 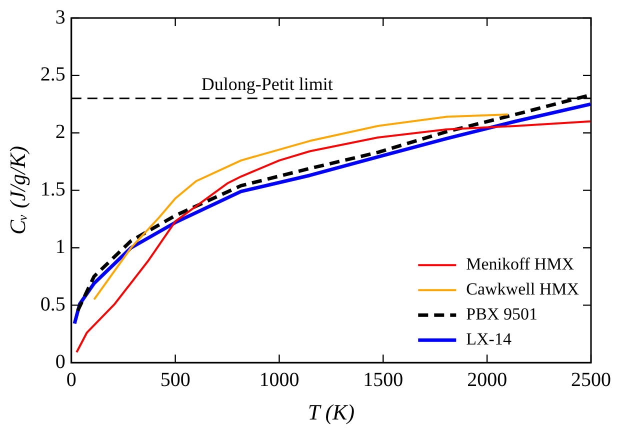 I want to click on x-tick-label: 500, so click(x=175, y=379).